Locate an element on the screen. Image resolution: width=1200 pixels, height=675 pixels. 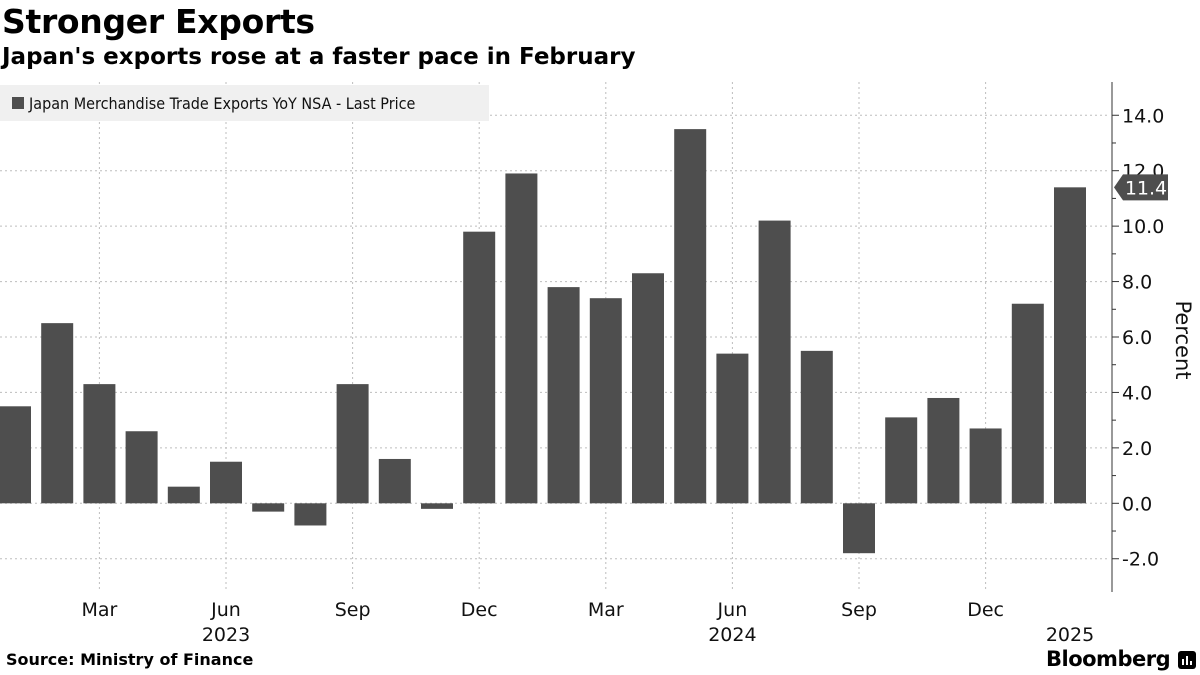
last-value-tag is located at coordinates (1141, 187).